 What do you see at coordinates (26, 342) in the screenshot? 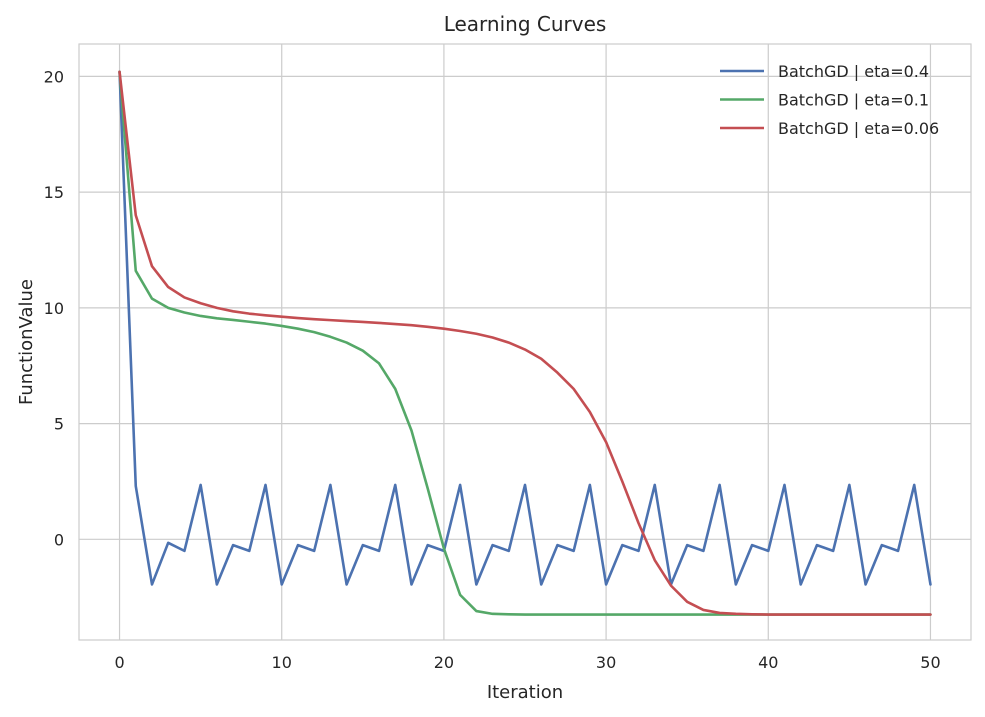
I see `y-axis-label: FunctionValue` at bounding box center [26, 342].